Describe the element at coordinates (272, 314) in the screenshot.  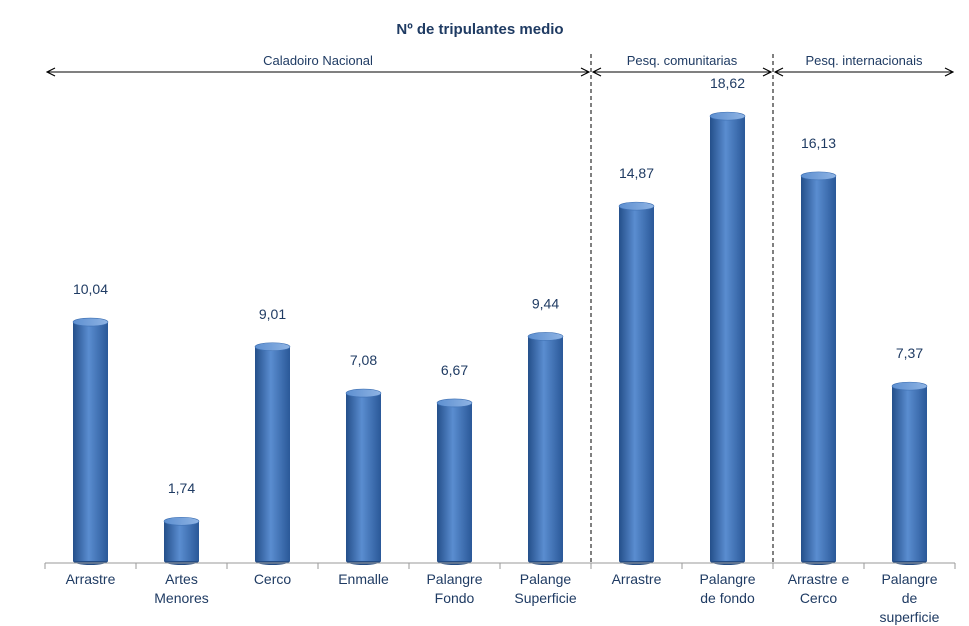
I see `value-label: 9,01` at that location.